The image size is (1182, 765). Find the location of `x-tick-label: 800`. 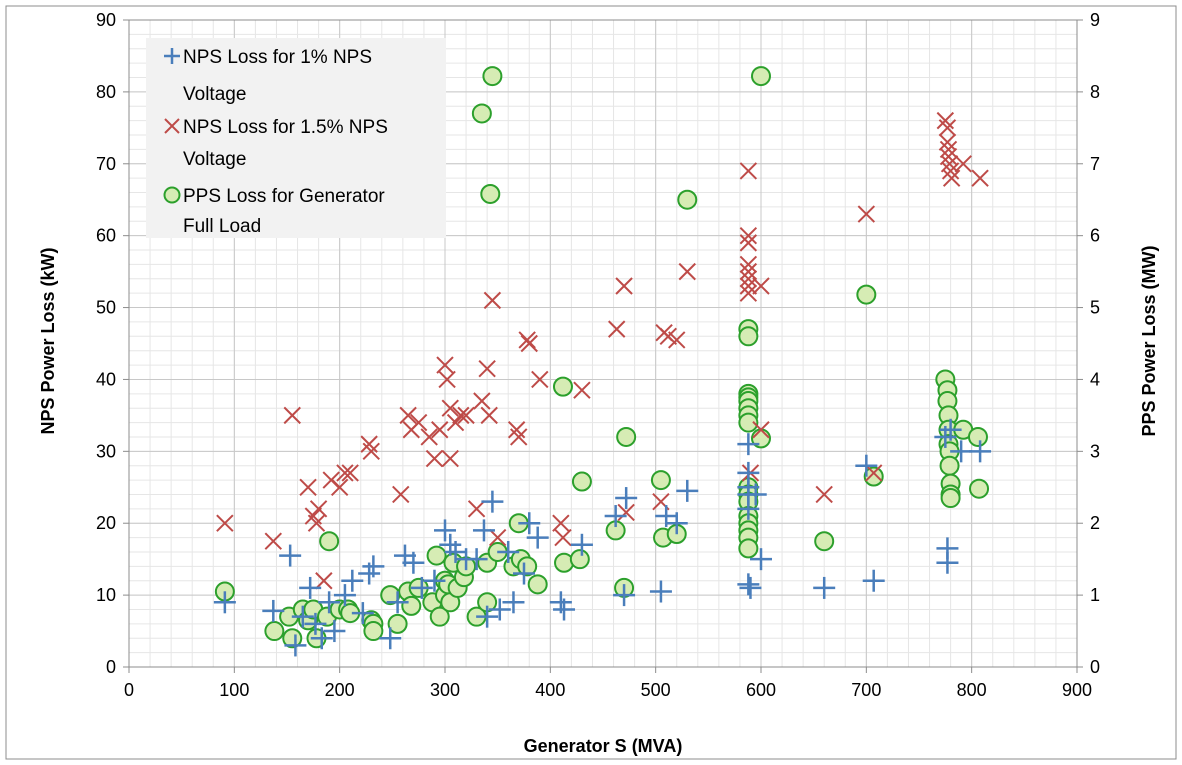

x-tick-label: 800 is located at coordinates (972, 690).